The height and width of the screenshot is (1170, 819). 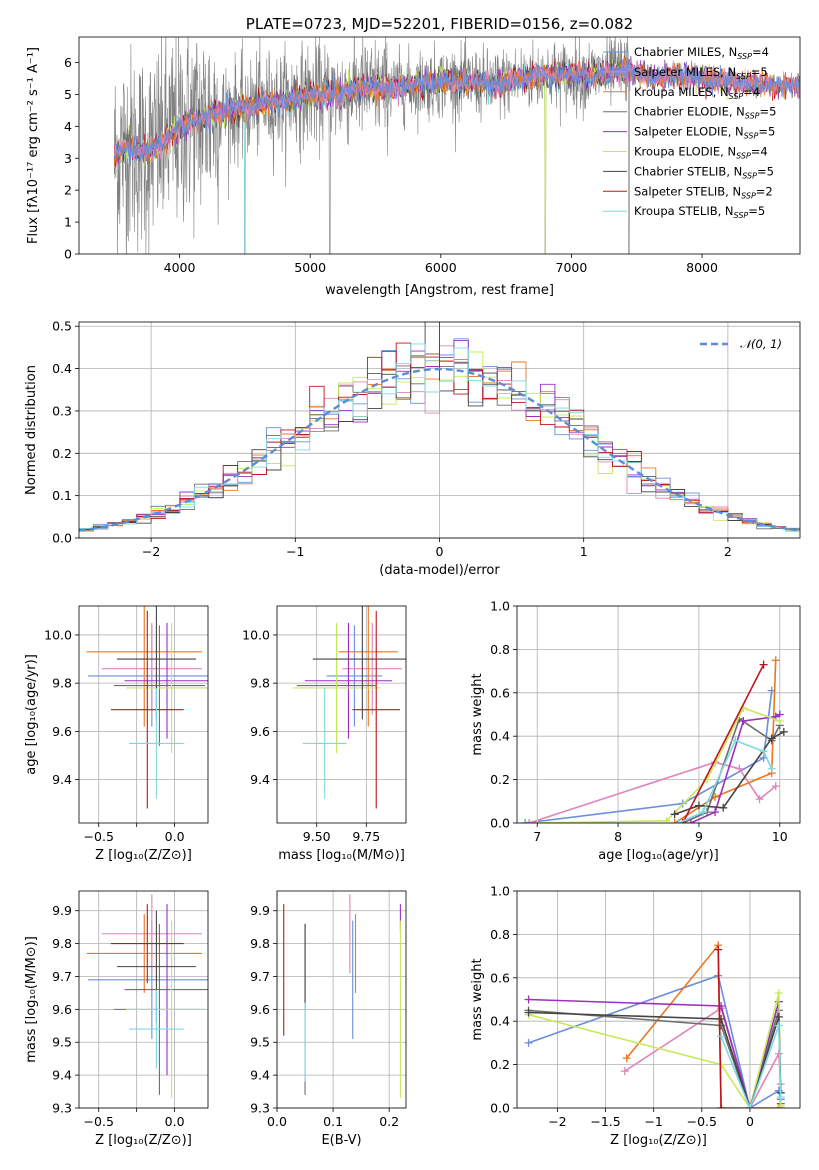 I want to click on y-axis-label: age [log₁₀(age/yr)], so click(x=31, y=714).